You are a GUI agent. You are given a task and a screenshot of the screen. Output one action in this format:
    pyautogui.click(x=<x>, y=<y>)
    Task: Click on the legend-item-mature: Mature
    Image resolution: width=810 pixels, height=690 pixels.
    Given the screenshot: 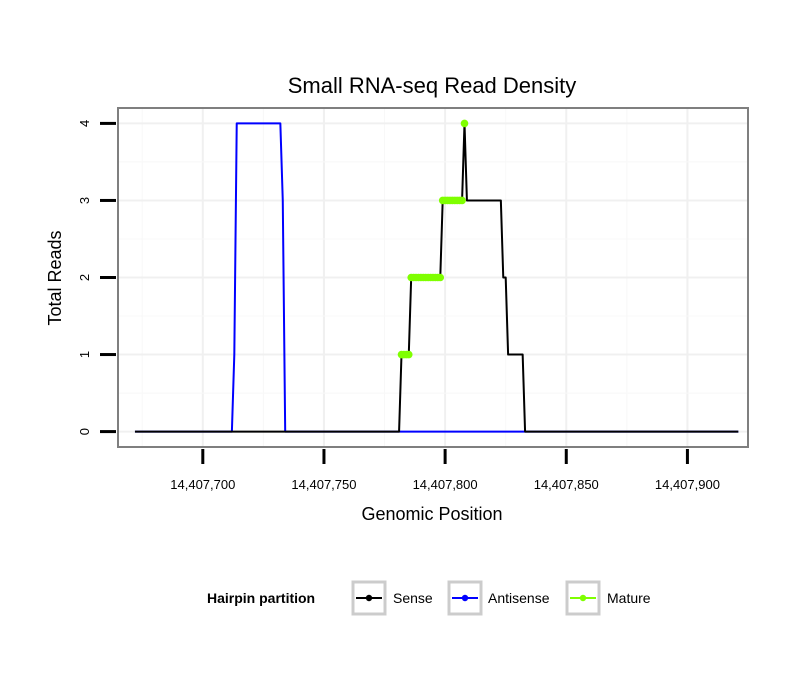 What is the action you would take?
    pyautogui.click(x=608, y=598)
    